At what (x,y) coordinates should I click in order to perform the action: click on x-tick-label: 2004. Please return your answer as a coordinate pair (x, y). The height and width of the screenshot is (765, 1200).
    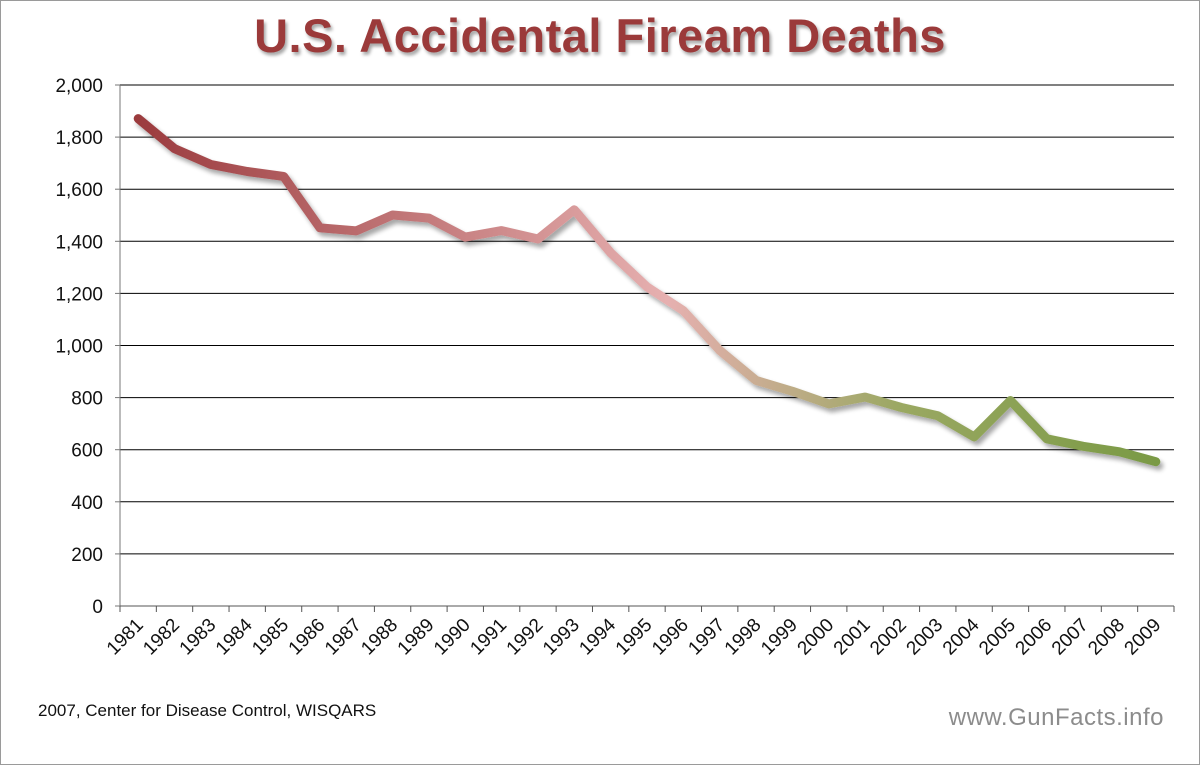
    Looking at the image, I should click on (961, 636).